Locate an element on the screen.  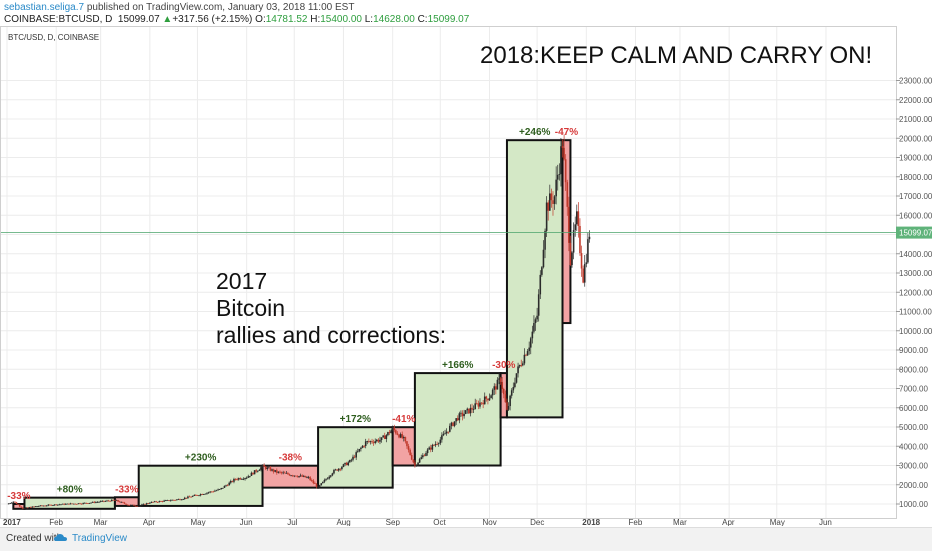
y-tick-label: 21000.00 is located at coordinates (915, 119).